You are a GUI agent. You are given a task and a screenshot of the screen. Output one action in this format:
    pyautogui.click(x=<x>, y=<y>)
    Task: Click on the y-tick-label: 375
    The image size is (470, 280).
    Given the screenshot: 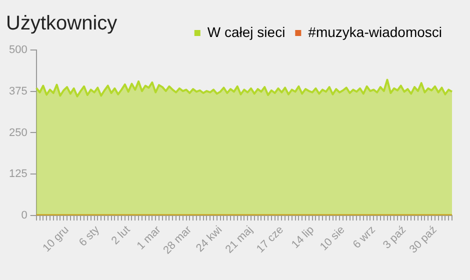 What is the action you would take?
    pyautogui.click(x=18, y=91)
    